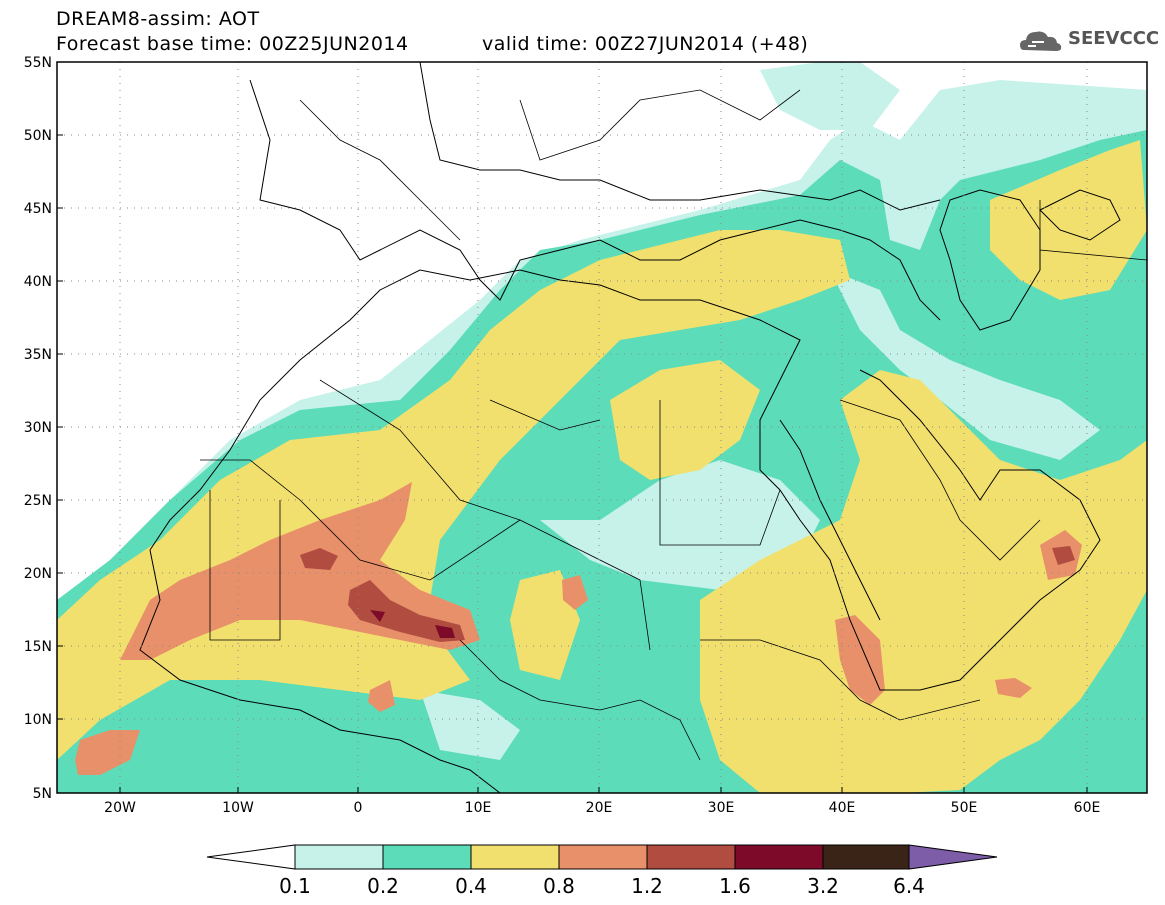 This screenshot has height=905, width=1165. Describe the element at coordinates (38, 136) in the screenshot. I see `lat-label: 50N` at that location.